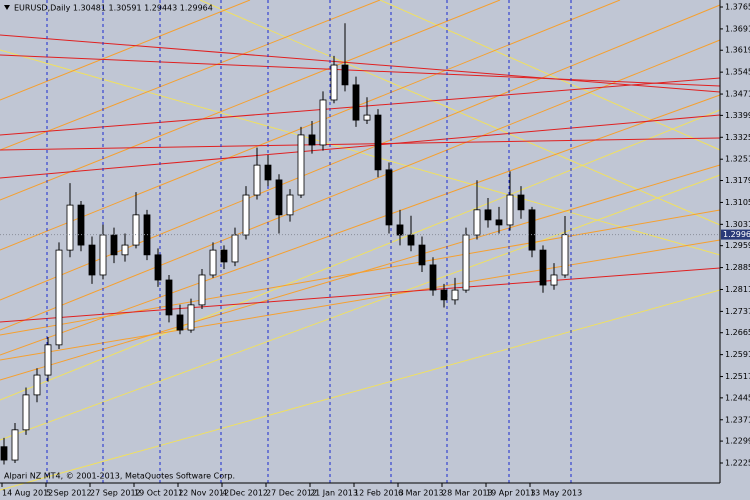  Describe the element at coordinates (737, 376) in the screenshot. I see `y-tick-label: 1.25170` at that location.